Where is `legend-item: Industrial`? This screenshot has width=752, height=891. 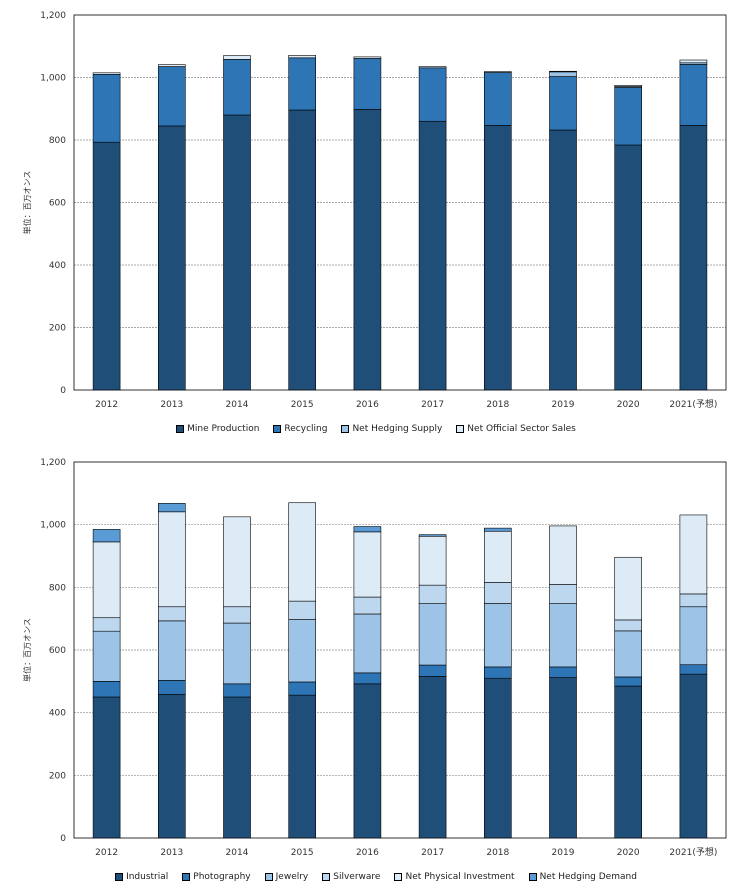
legend-item: Industrial is located at coordinates (141, 877).